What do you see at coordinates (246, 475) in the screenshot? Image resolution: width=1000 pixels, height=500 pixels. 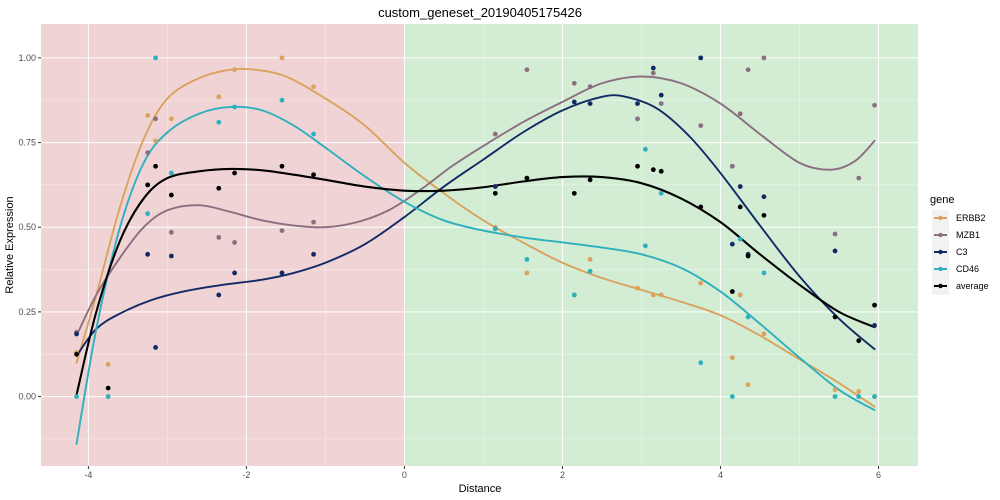 I see `x-tick-label: -2` at bounding box center [246, 475].